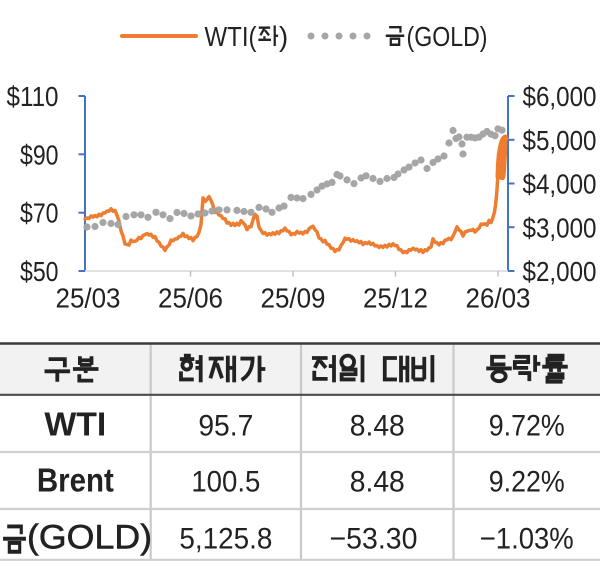  What do you see at coordinates (39, 213) in the screenshot?
I see `svg-text: $70` at bounding box center [39, 213].